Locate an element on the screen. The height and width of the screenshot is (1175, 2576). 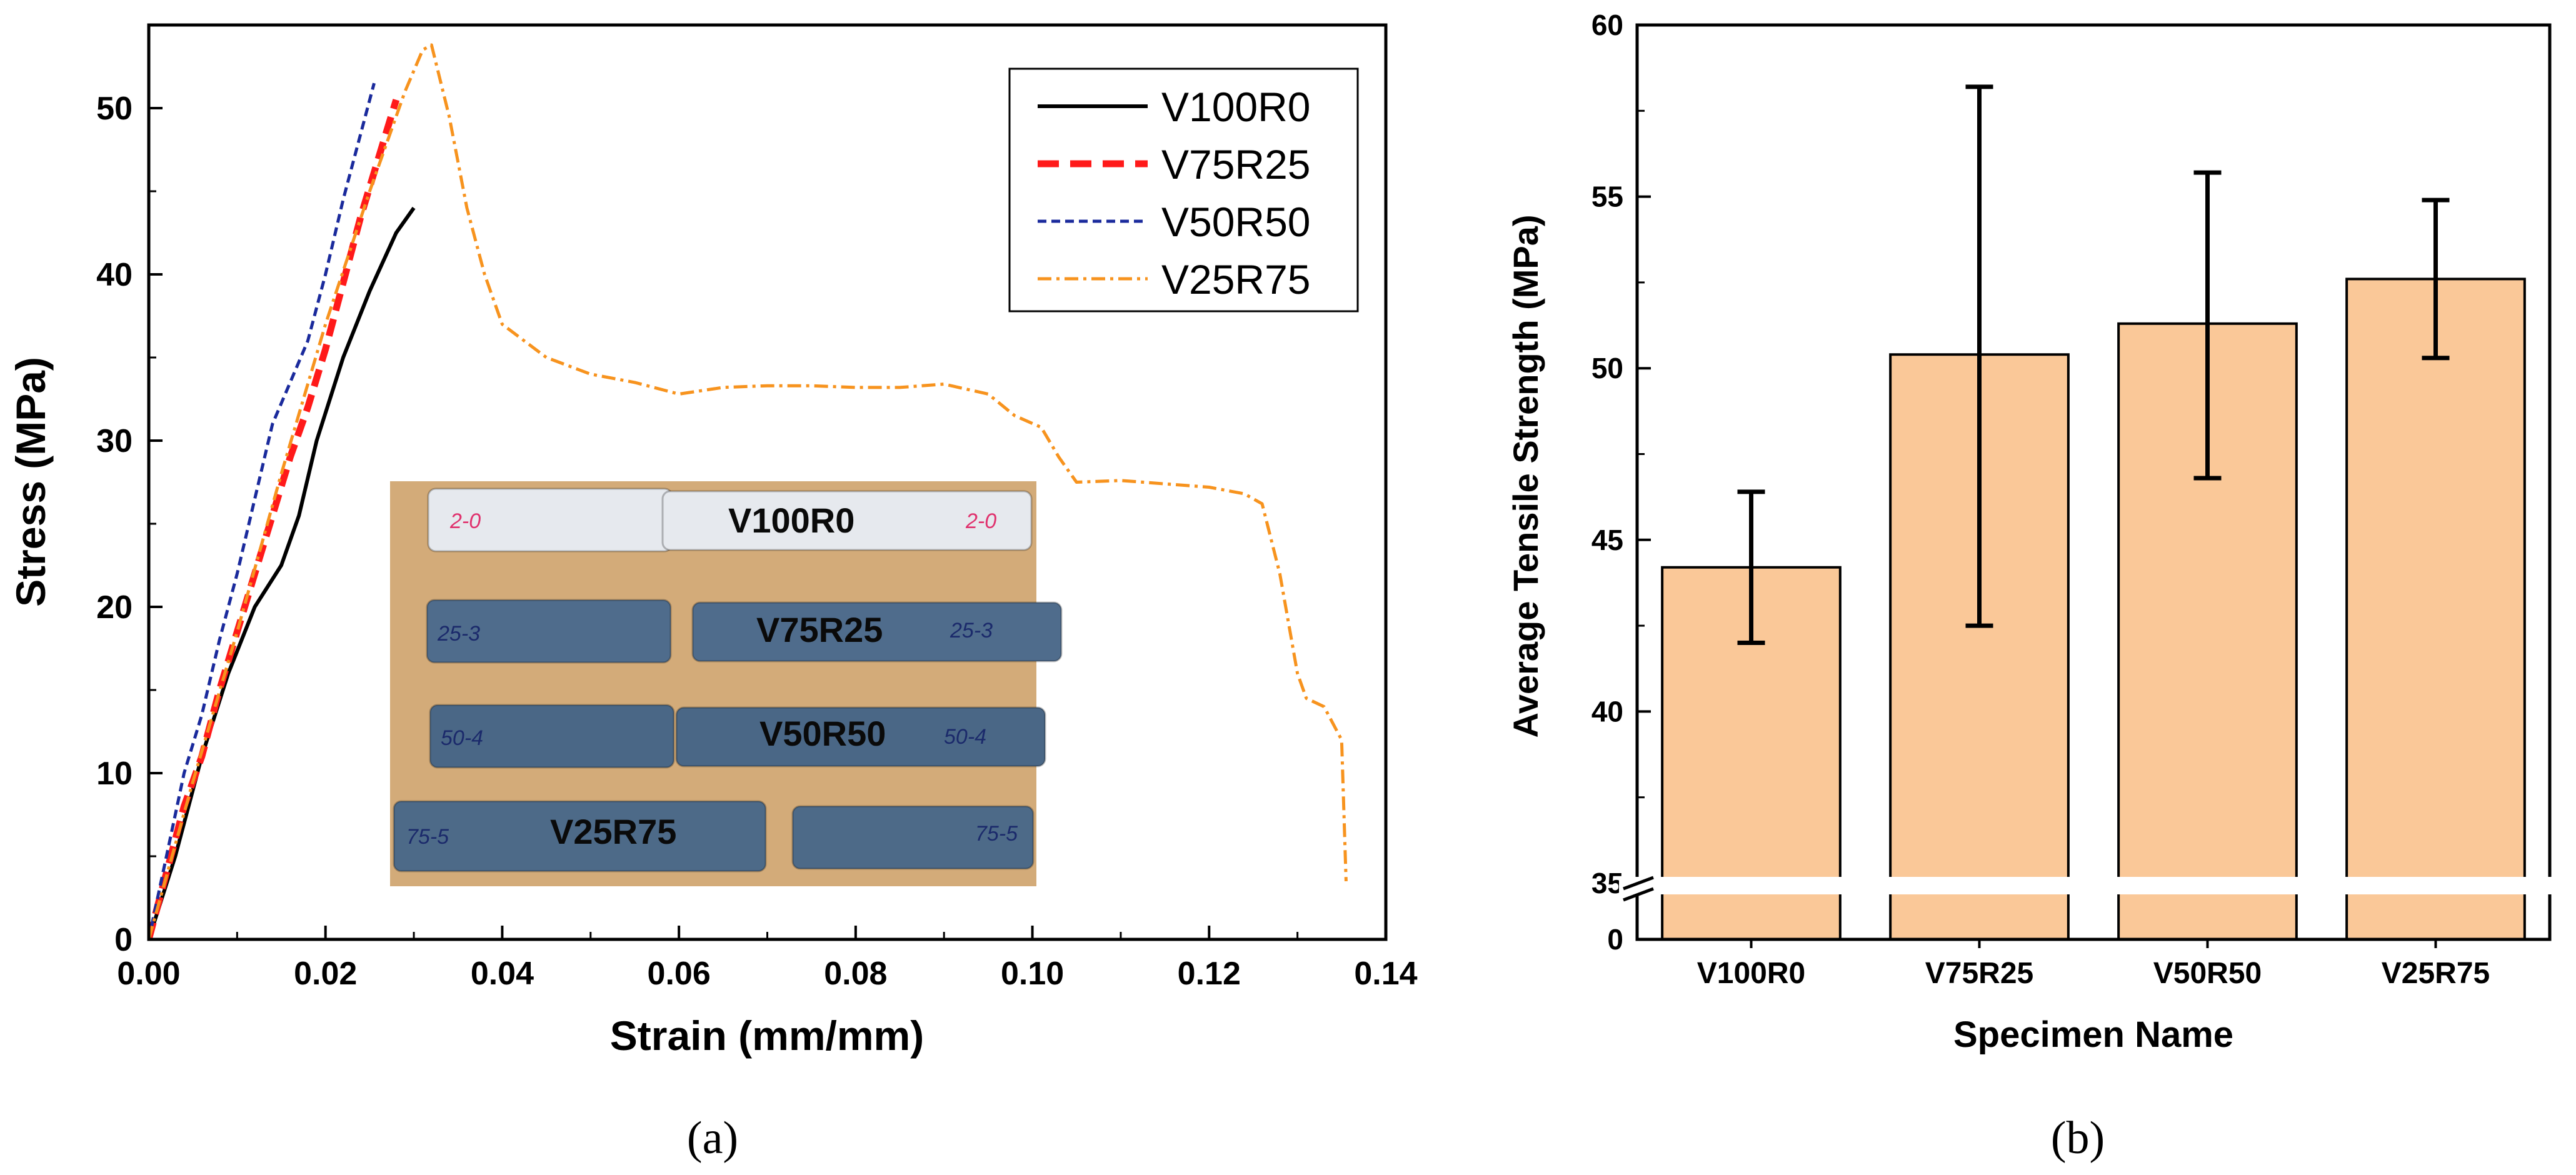
legend-label-v75r25: V75R25 is located at coordinates (1236, 164).